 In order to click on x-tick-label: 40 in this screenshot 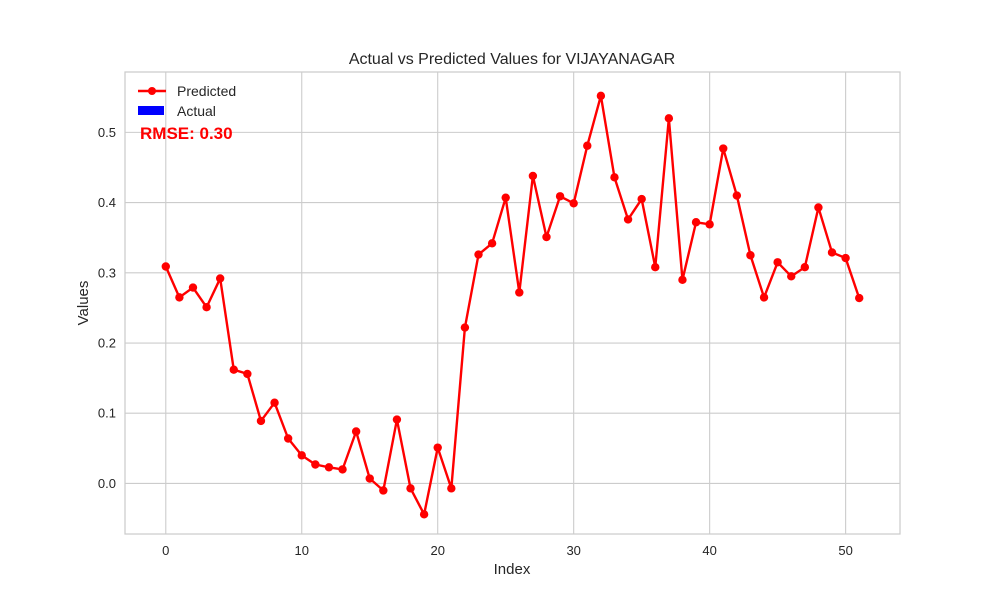, I will do `click(709, 550)`.